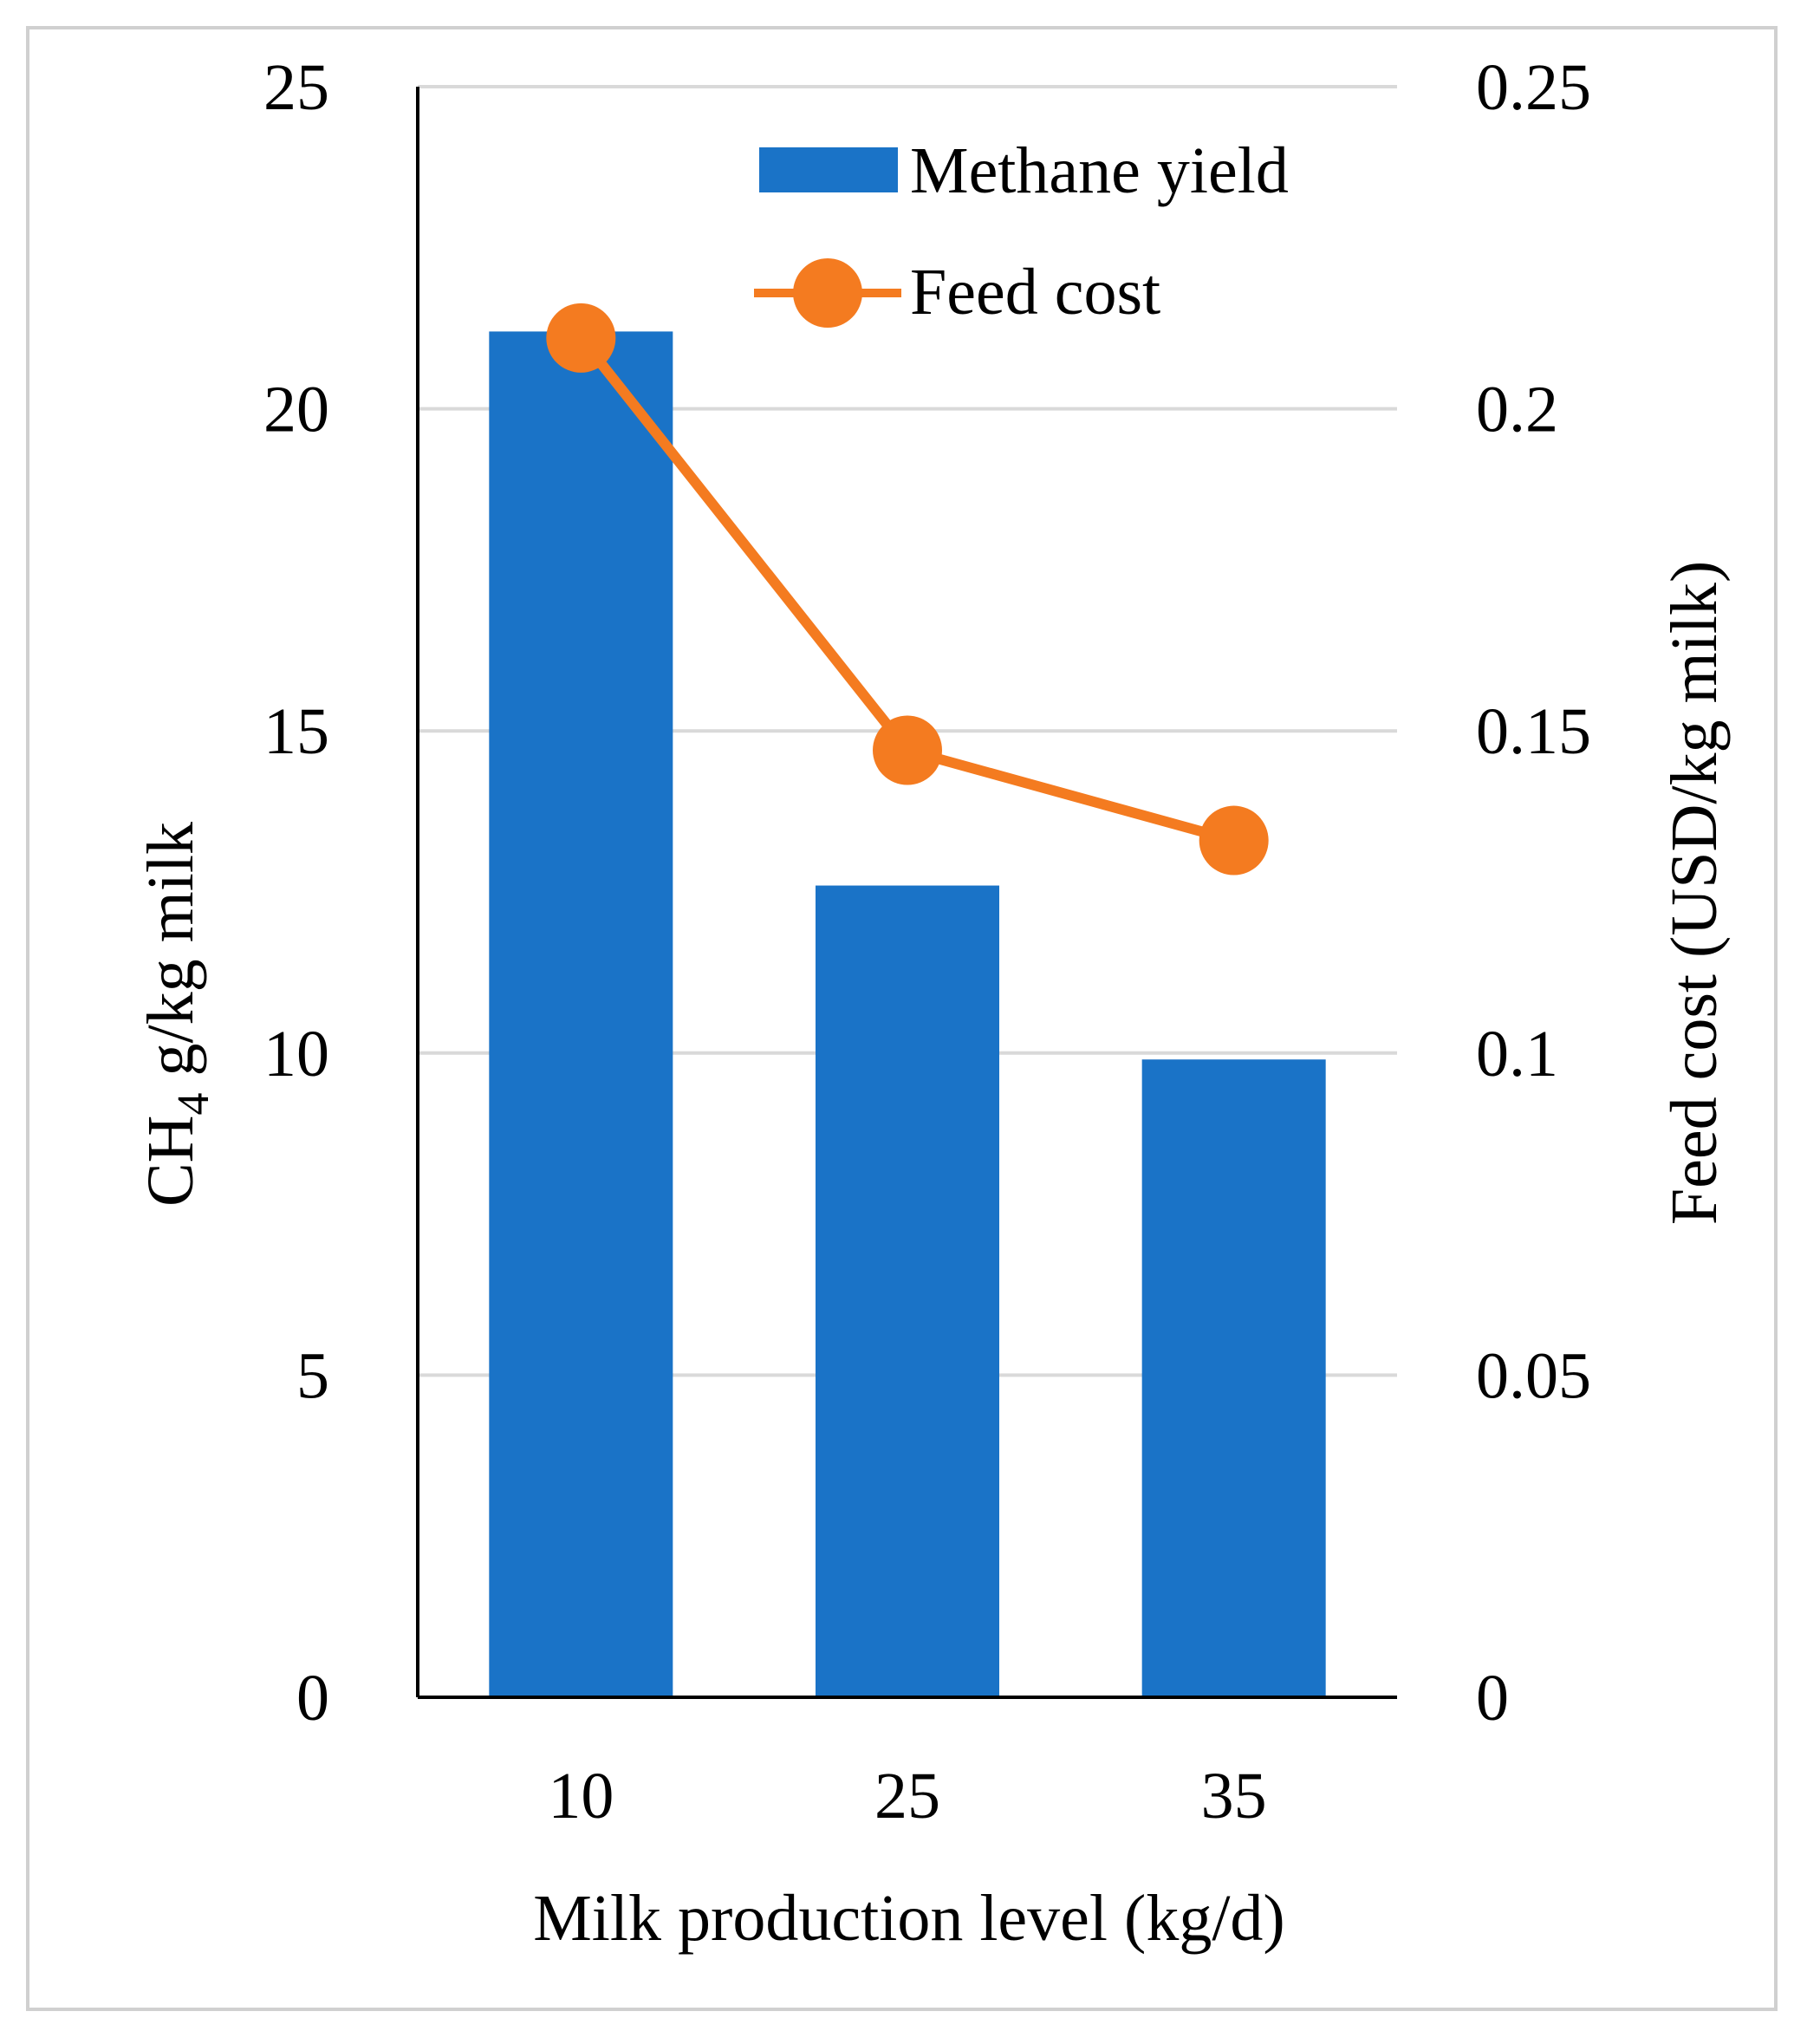 The height and width of the screenshot is (2044, 1807). I want to click on x-tick-label: 35, so click(1234, 1796).